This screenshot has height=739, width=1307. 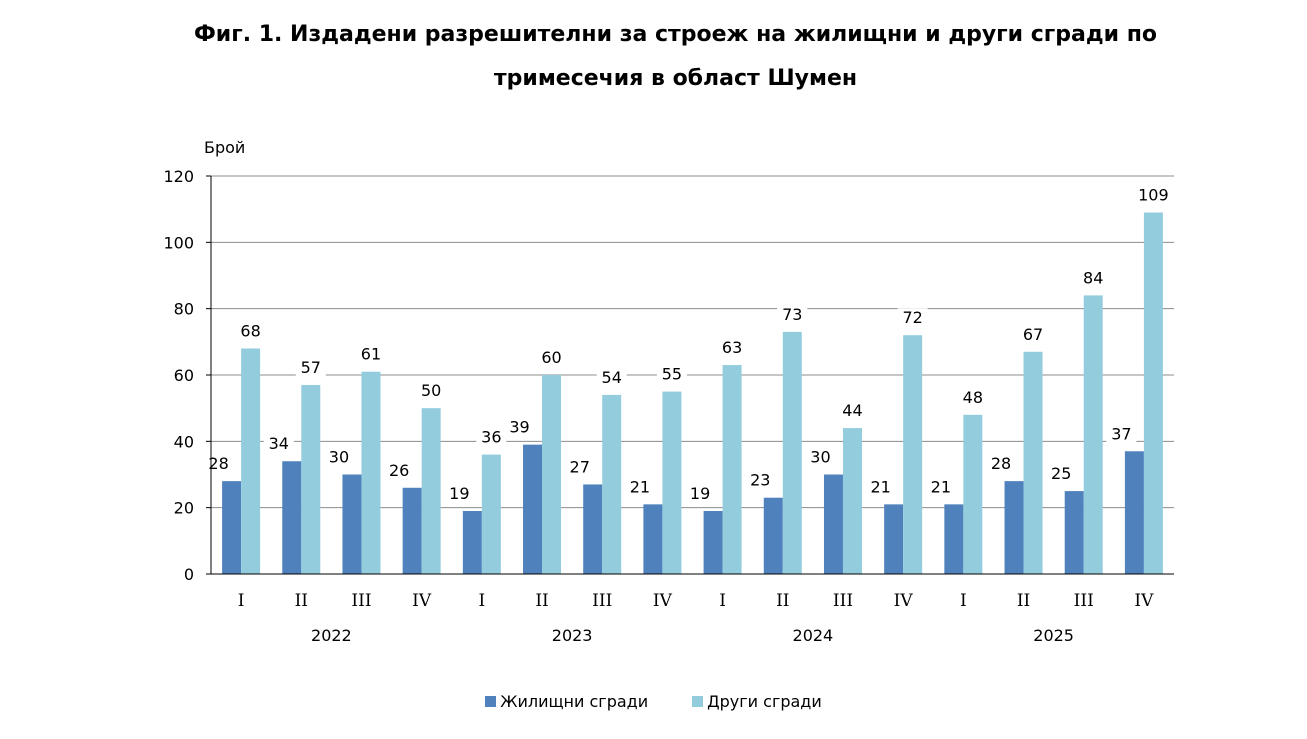 I want to click on data-label: 26, so click(x=399, y=470).